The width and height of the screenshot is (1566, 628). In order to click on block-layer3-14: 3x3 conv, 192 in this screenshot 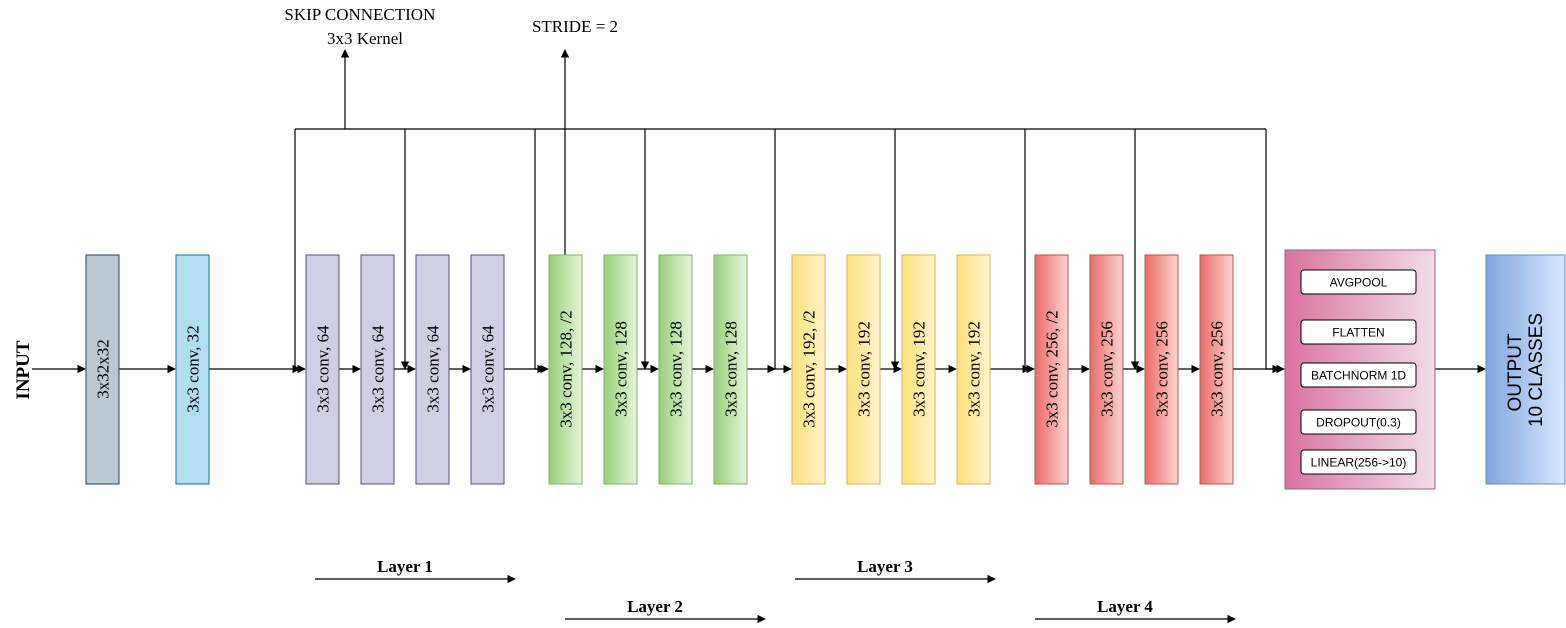, I will do `click(973, 369)`.